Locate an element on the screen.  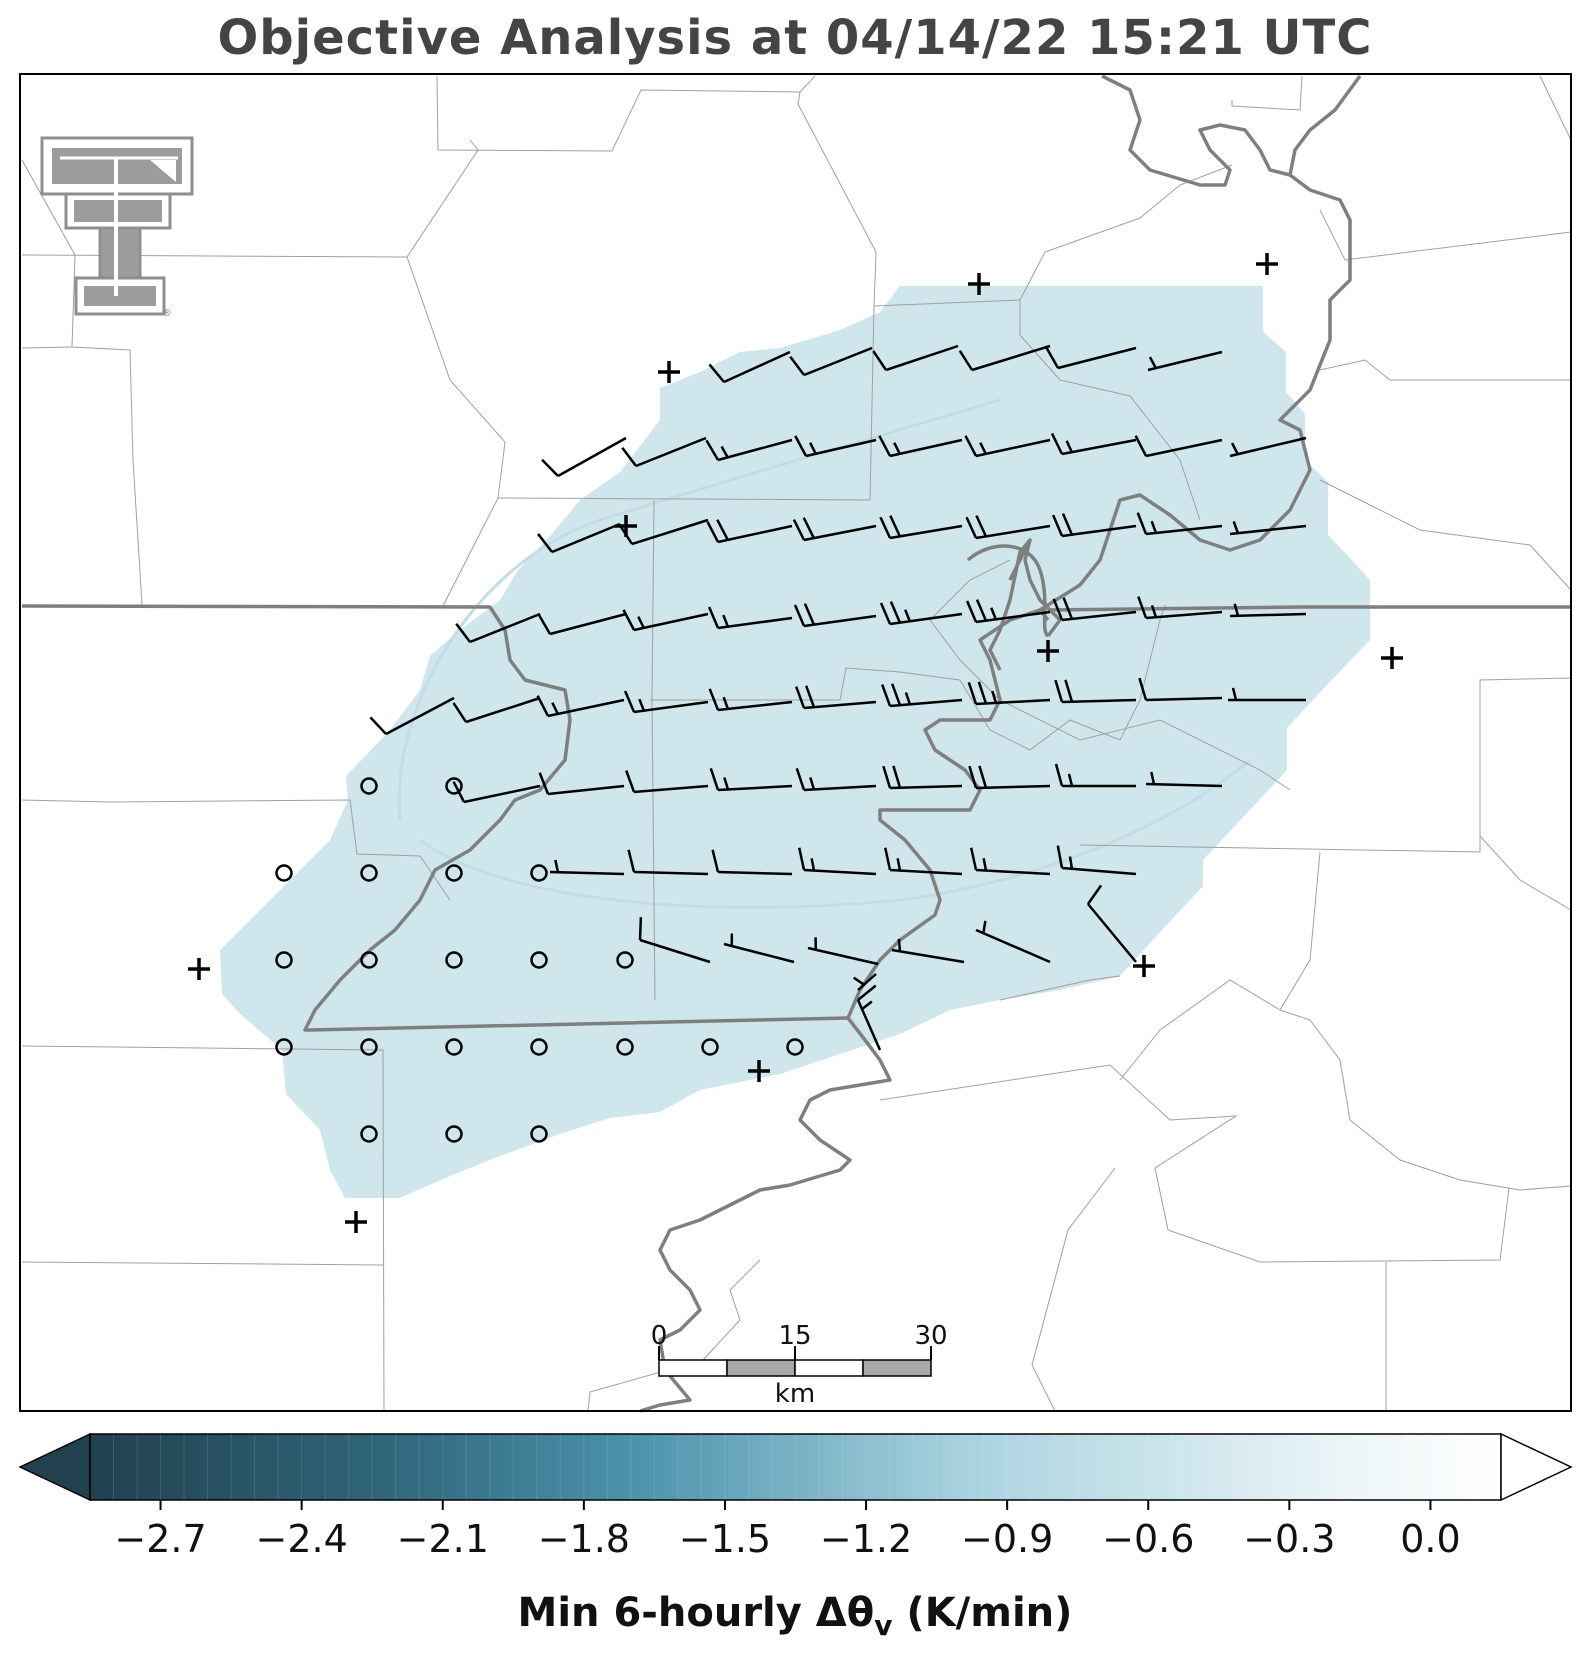
analysis-contour is located at coordinates (699, 609).